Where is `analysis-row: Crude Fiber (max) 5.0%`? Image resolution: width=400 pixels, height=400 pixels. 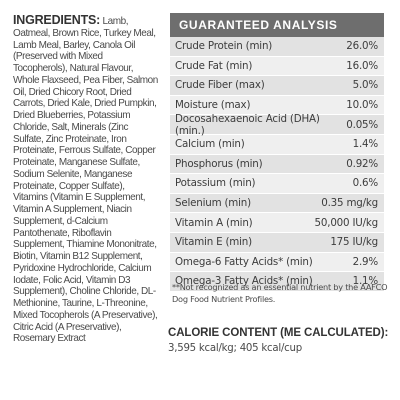 analysis-row: Crude Fiber (max) 5.0% is located at coordinates (277, 86).